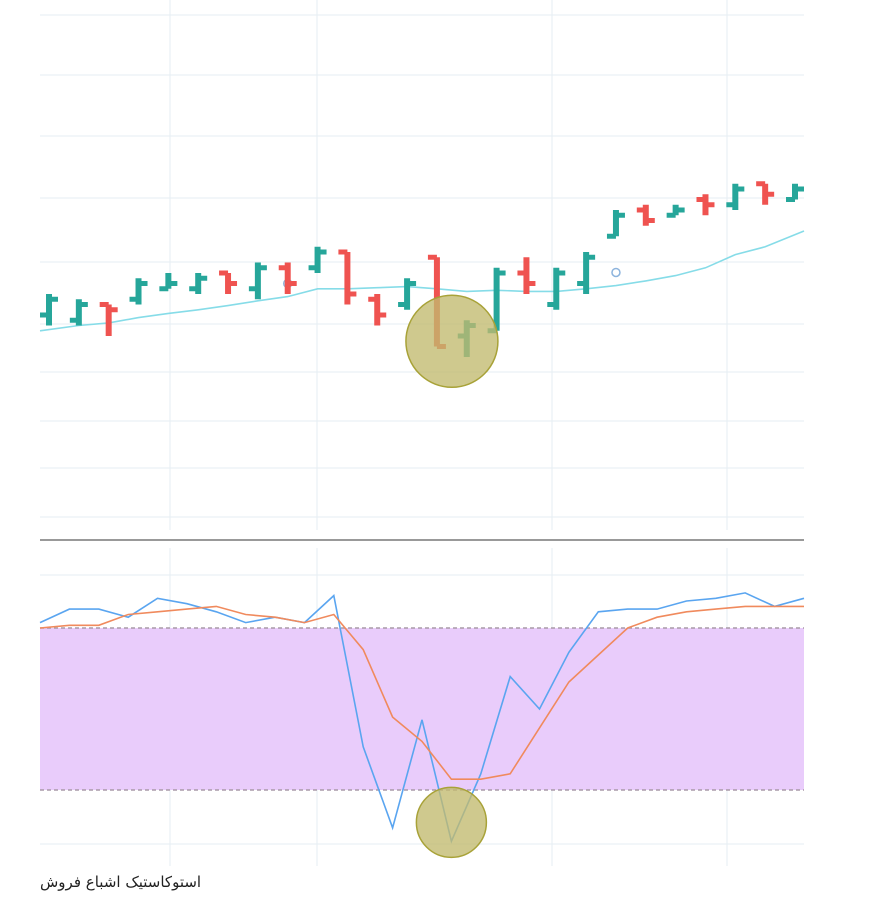  I want to click on caption: استوکاستیک اشباع فروش, so click(121, 882).